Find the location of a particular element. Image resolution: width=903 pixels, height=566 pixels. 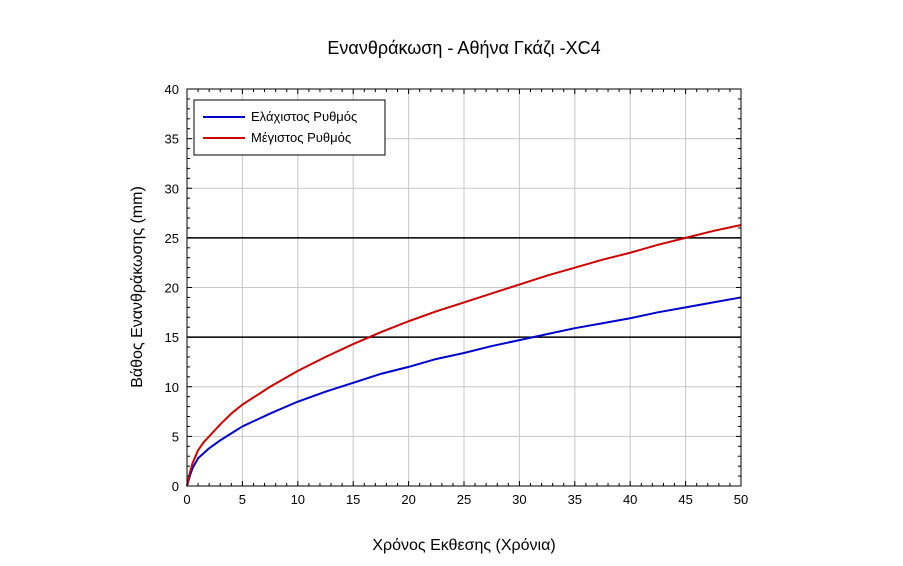

x-tick-label: 50 is located at coordinates (741, 499).